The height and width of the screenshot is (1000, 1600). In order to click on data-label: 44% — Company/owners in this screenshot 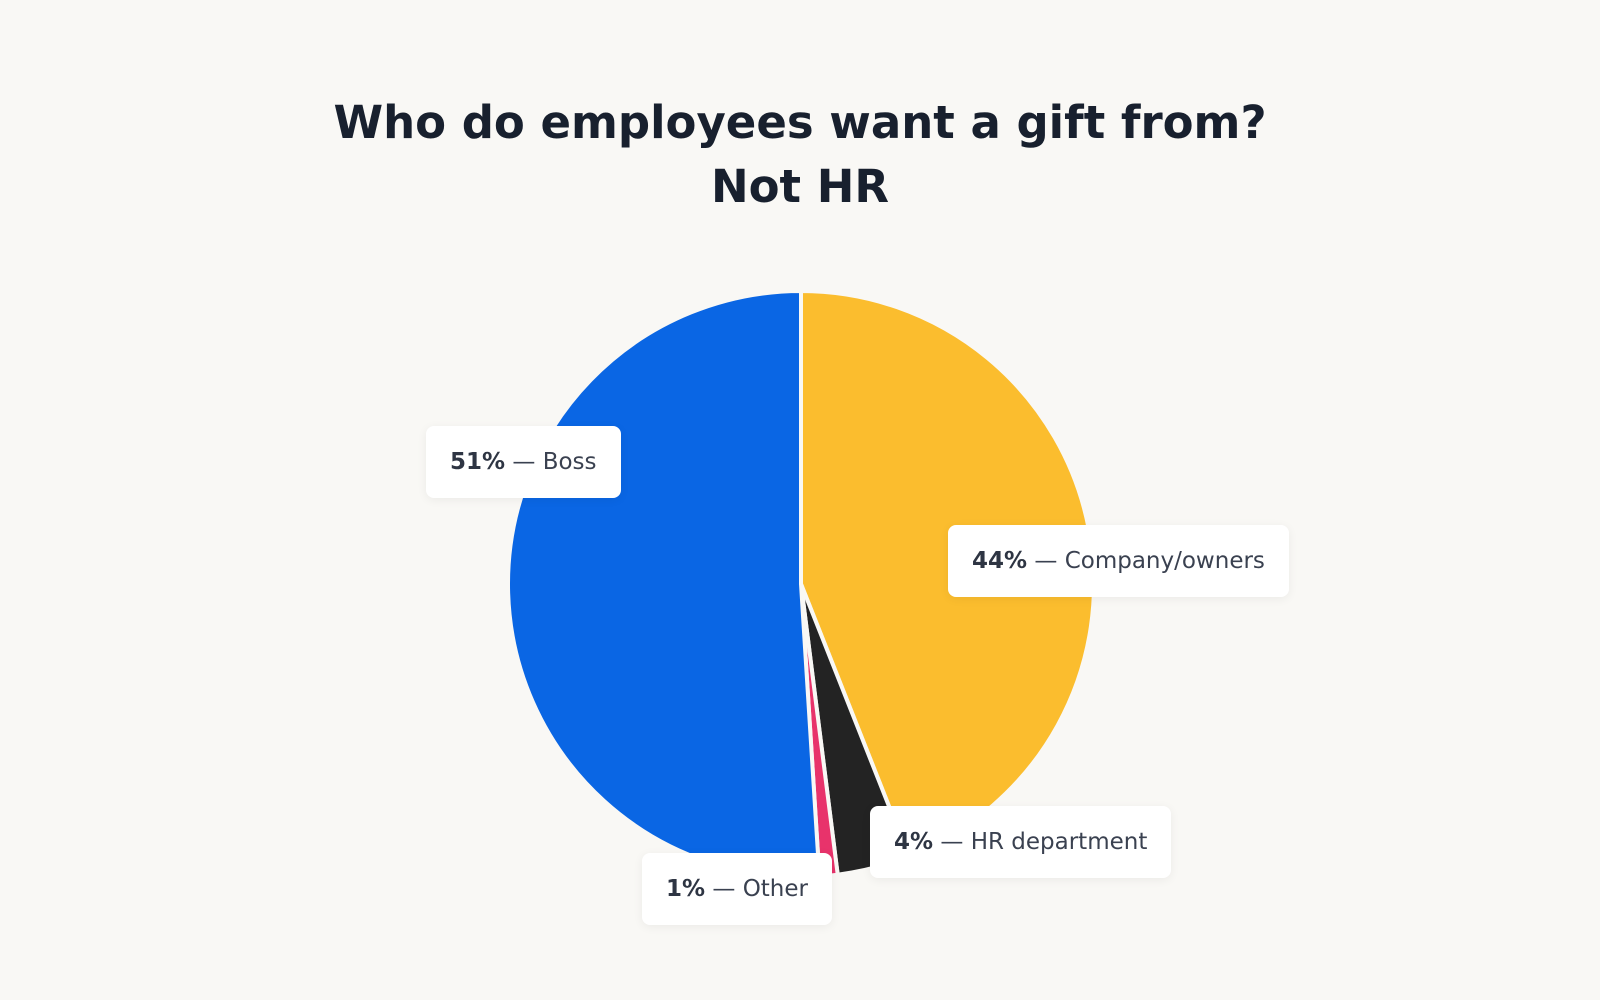, I will do `click(1118, 561)`.